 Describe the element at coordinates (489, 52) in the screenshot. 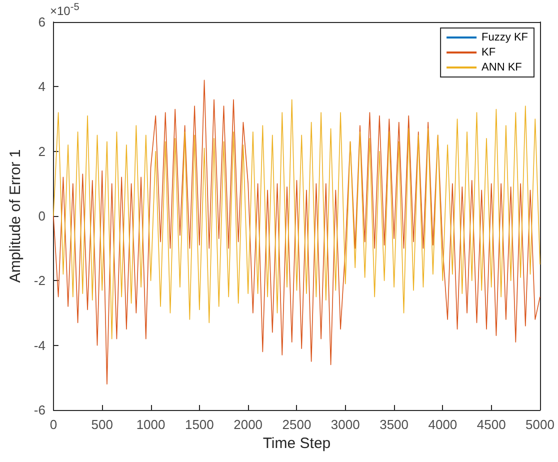

I see `legend-label: KF` at that location.